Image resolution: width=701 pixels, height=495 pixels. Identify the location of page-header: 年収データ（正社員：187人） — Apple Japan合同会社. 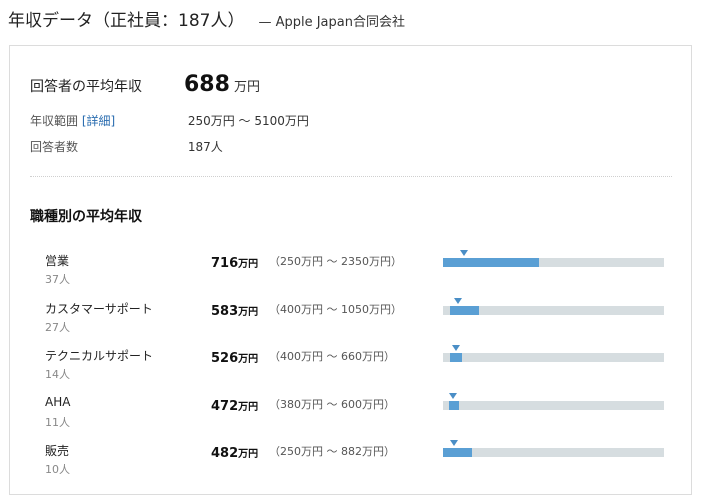
(206, 20).